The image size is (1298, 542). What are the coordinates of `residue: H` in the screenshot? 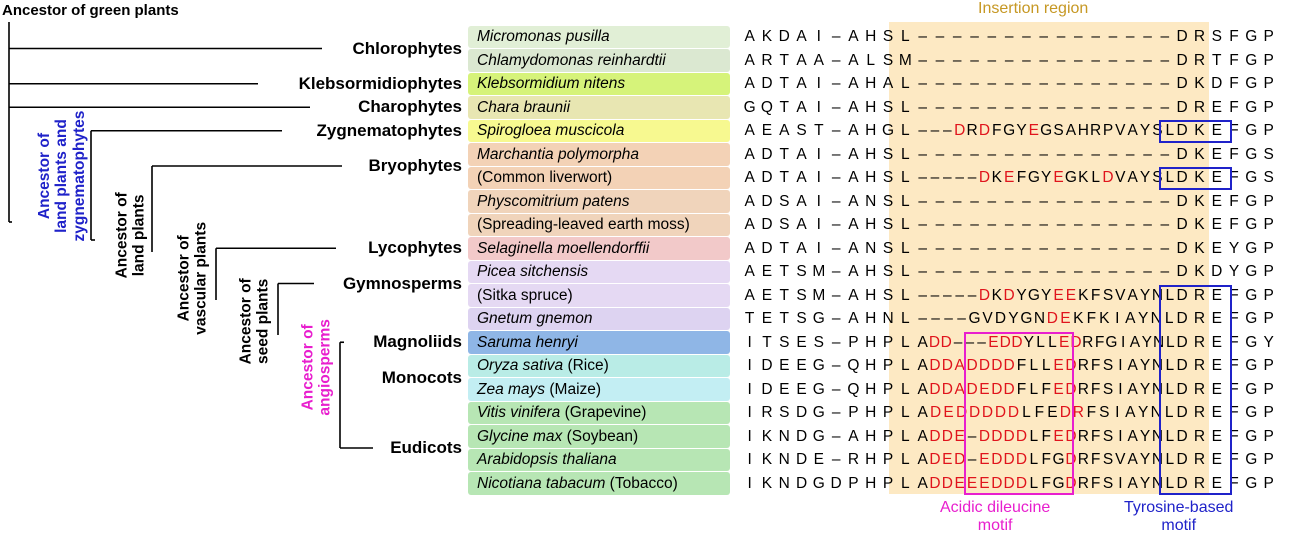 It's located at (871, 130).